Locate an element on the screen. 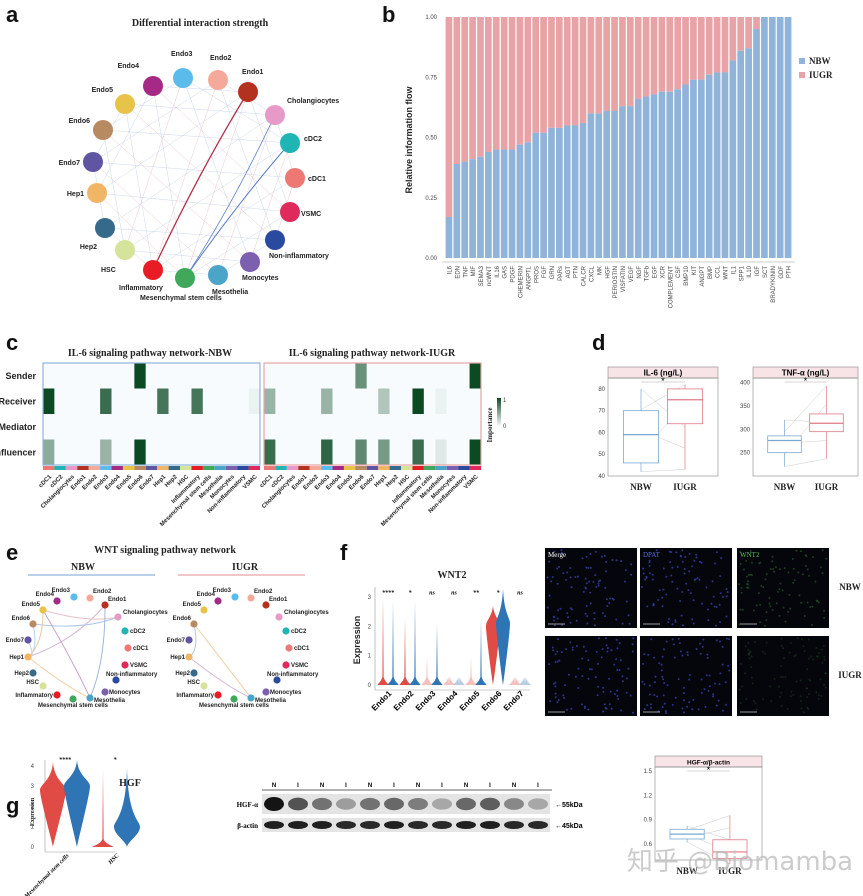  x-tick-label: WNT is located at coordinates (727, 273).